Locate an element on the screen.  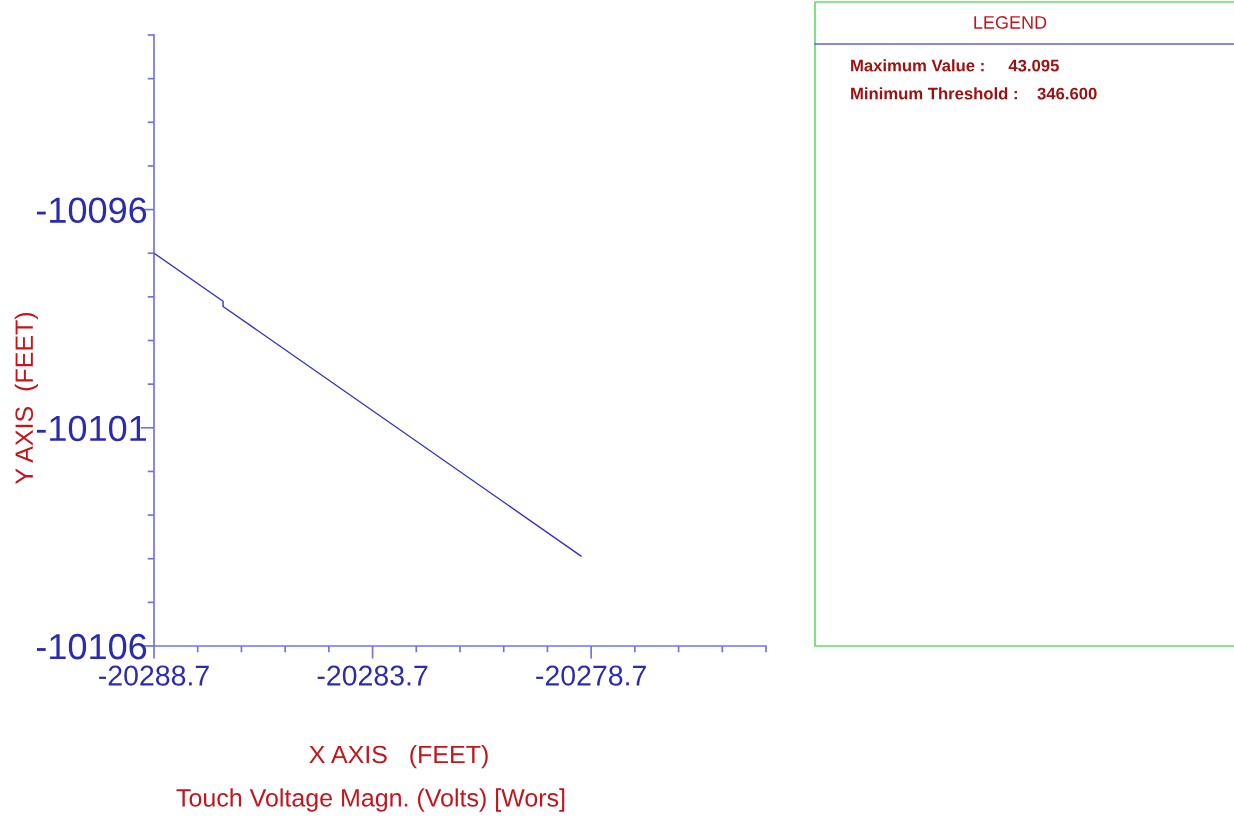
y-tick-label: -10106 is located at coordinates (91, 646).